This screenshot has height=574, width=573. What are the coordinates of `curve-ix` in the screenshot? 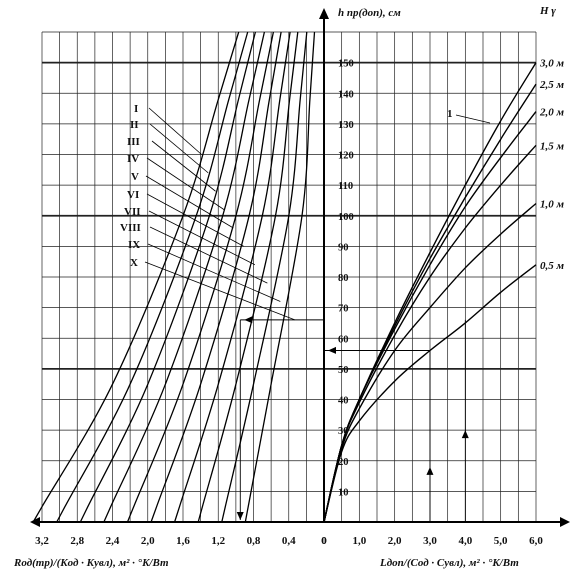 It's located at (264, 277).